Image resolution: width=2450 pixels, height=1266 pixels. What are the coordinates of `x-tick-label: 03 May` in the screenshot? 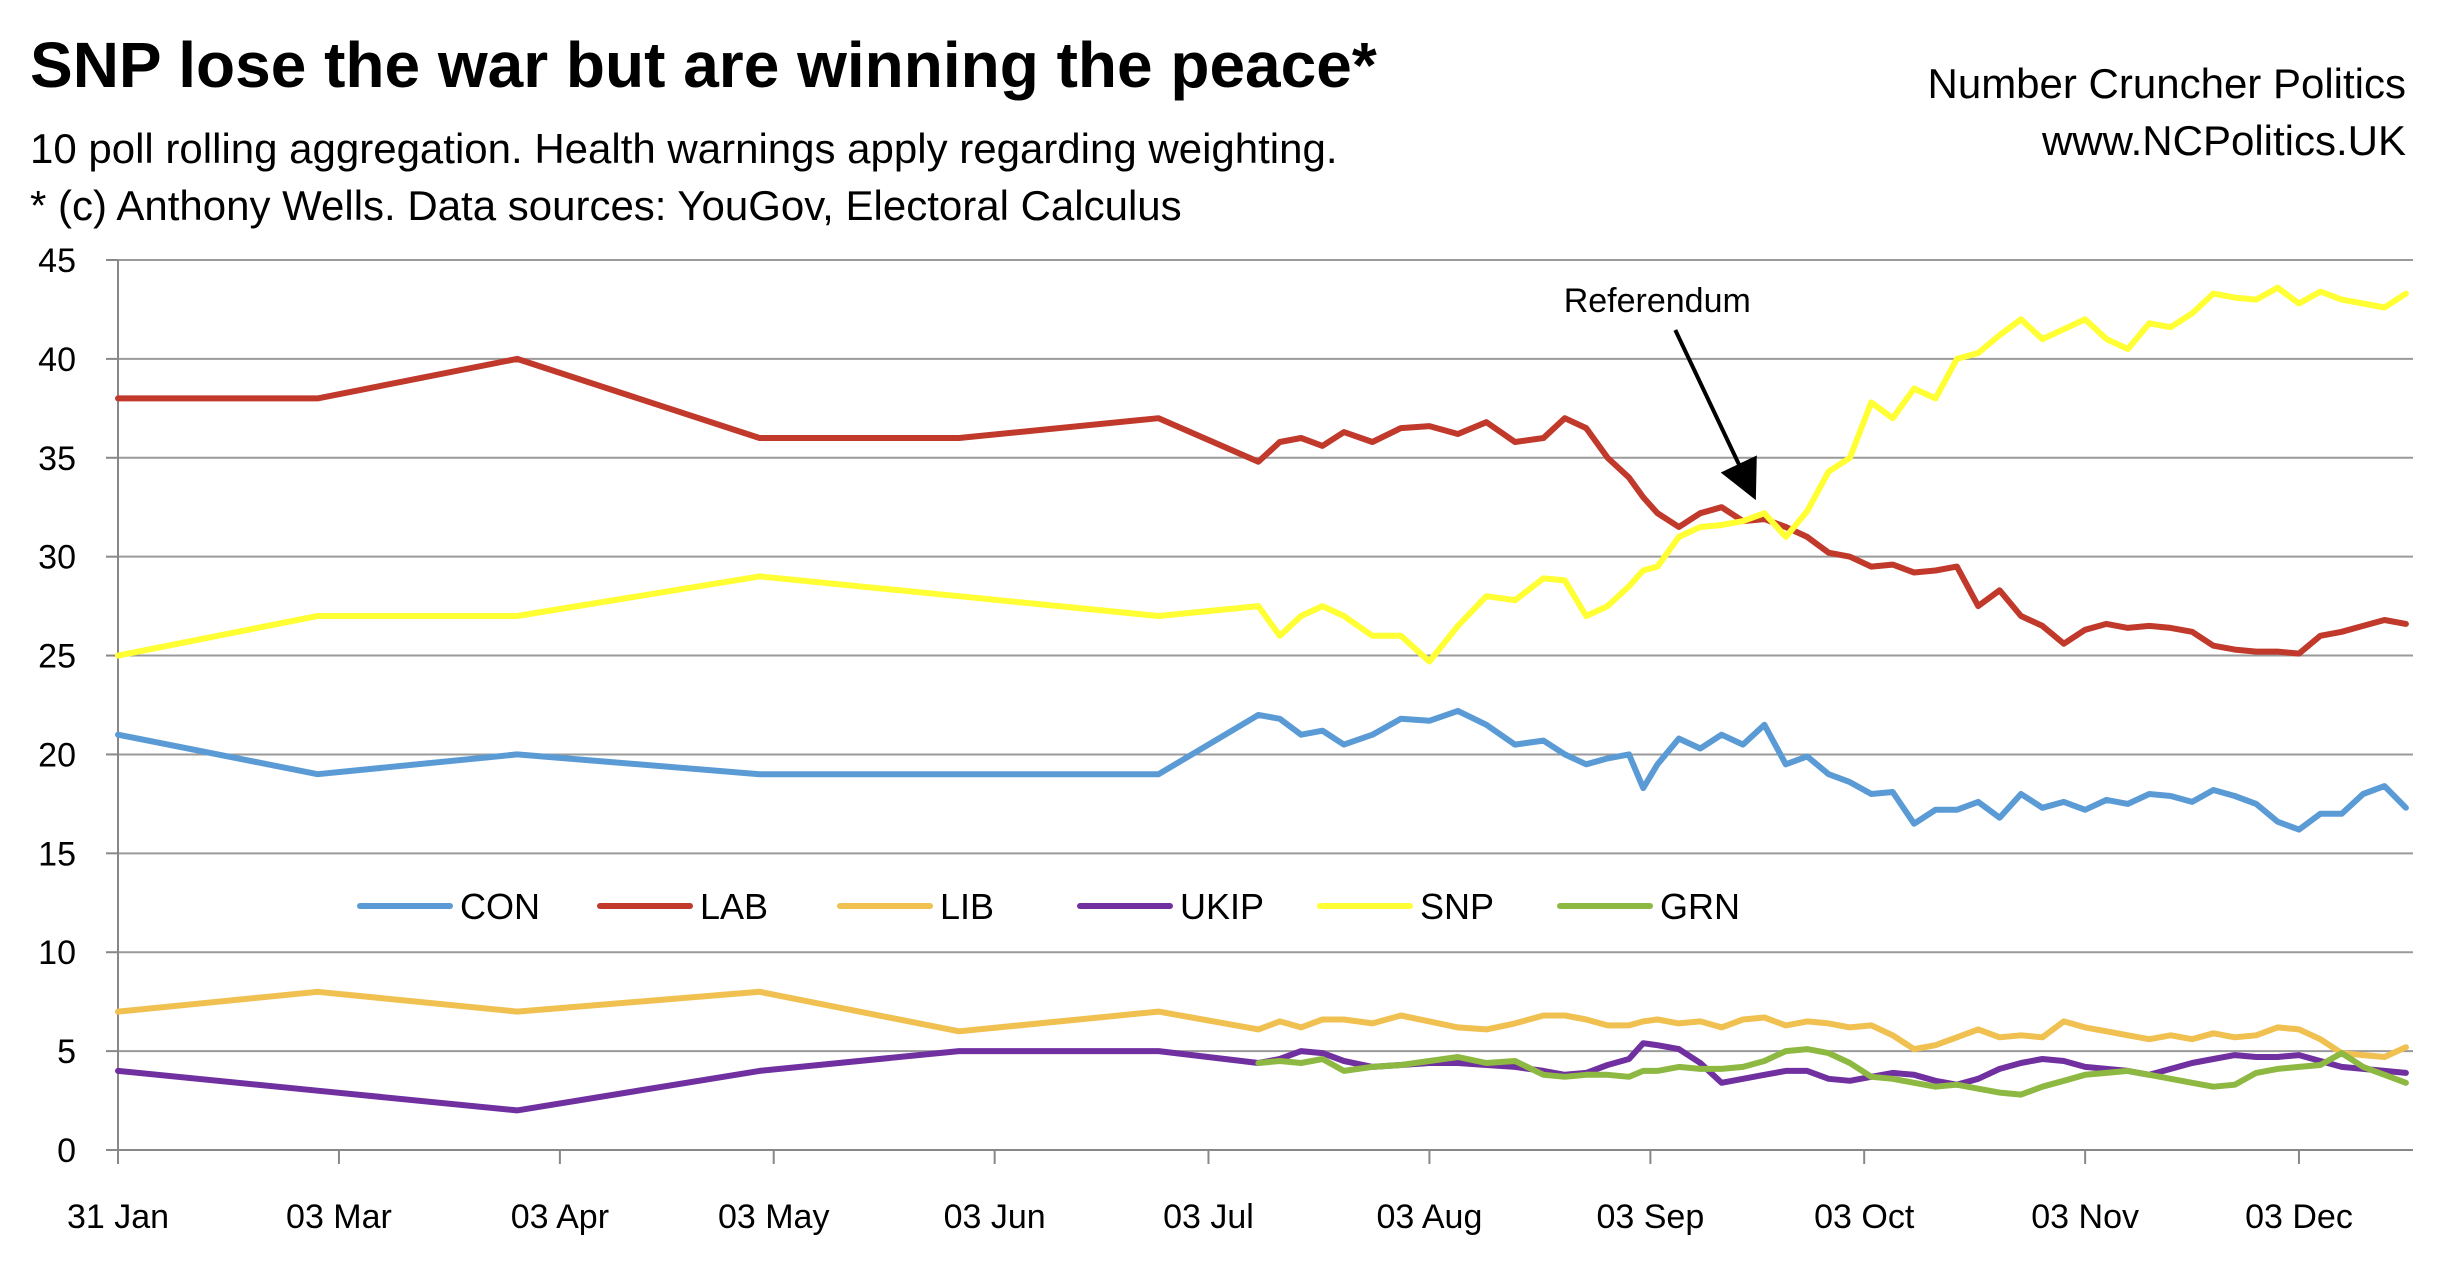 It's located at (774, 1217).